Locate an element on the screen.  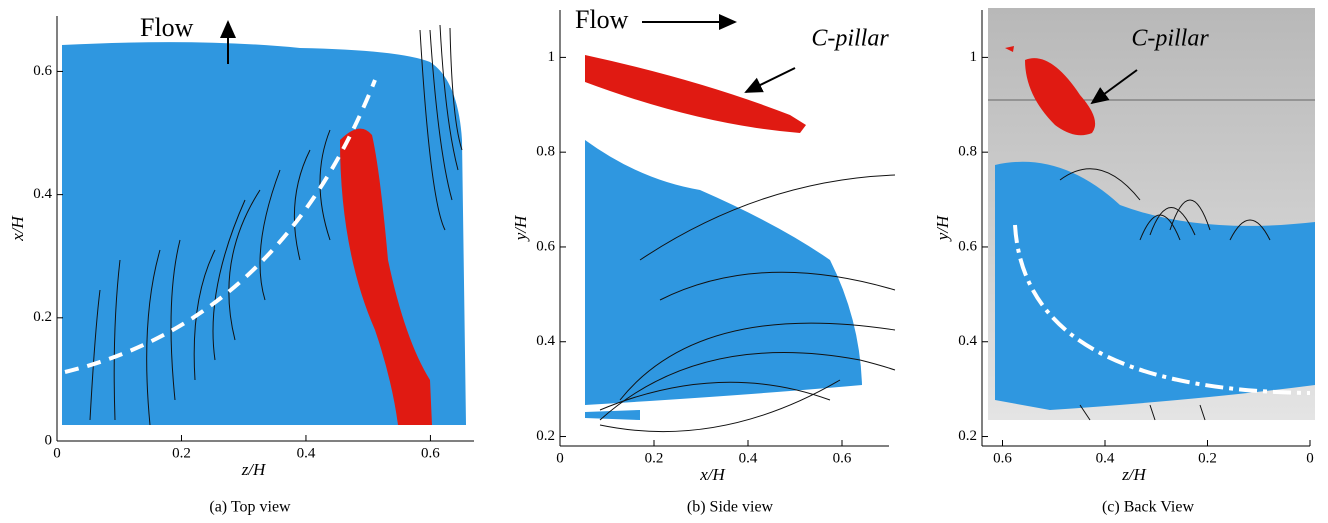
x-axis-label: x/H is located at coordinates (712, 474).